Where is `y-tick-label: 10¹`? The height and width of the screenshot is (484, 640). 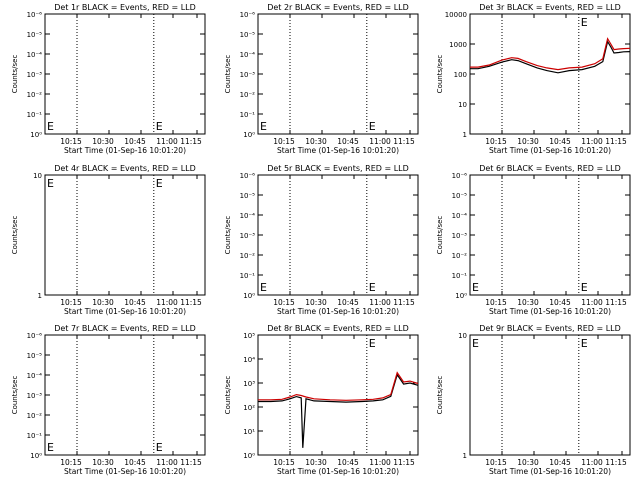
y-tick-label: 10¹ is located at coordinates (249, 432).